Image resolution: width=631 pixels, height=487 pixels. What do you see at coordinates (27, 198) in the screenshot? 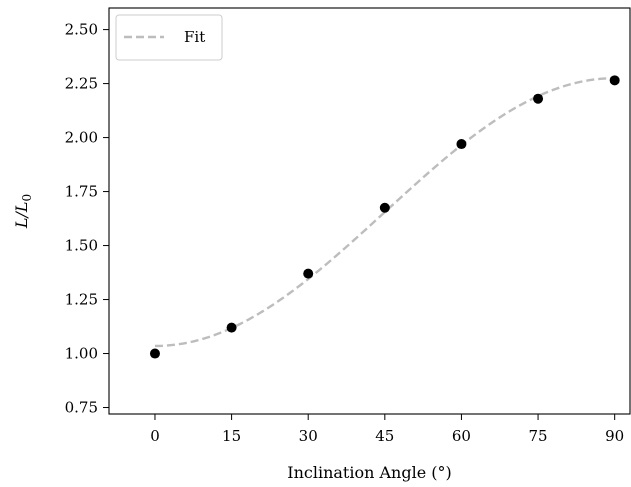
I see `y-axis-label-subscript: 0` at bounding box center [27, 198].